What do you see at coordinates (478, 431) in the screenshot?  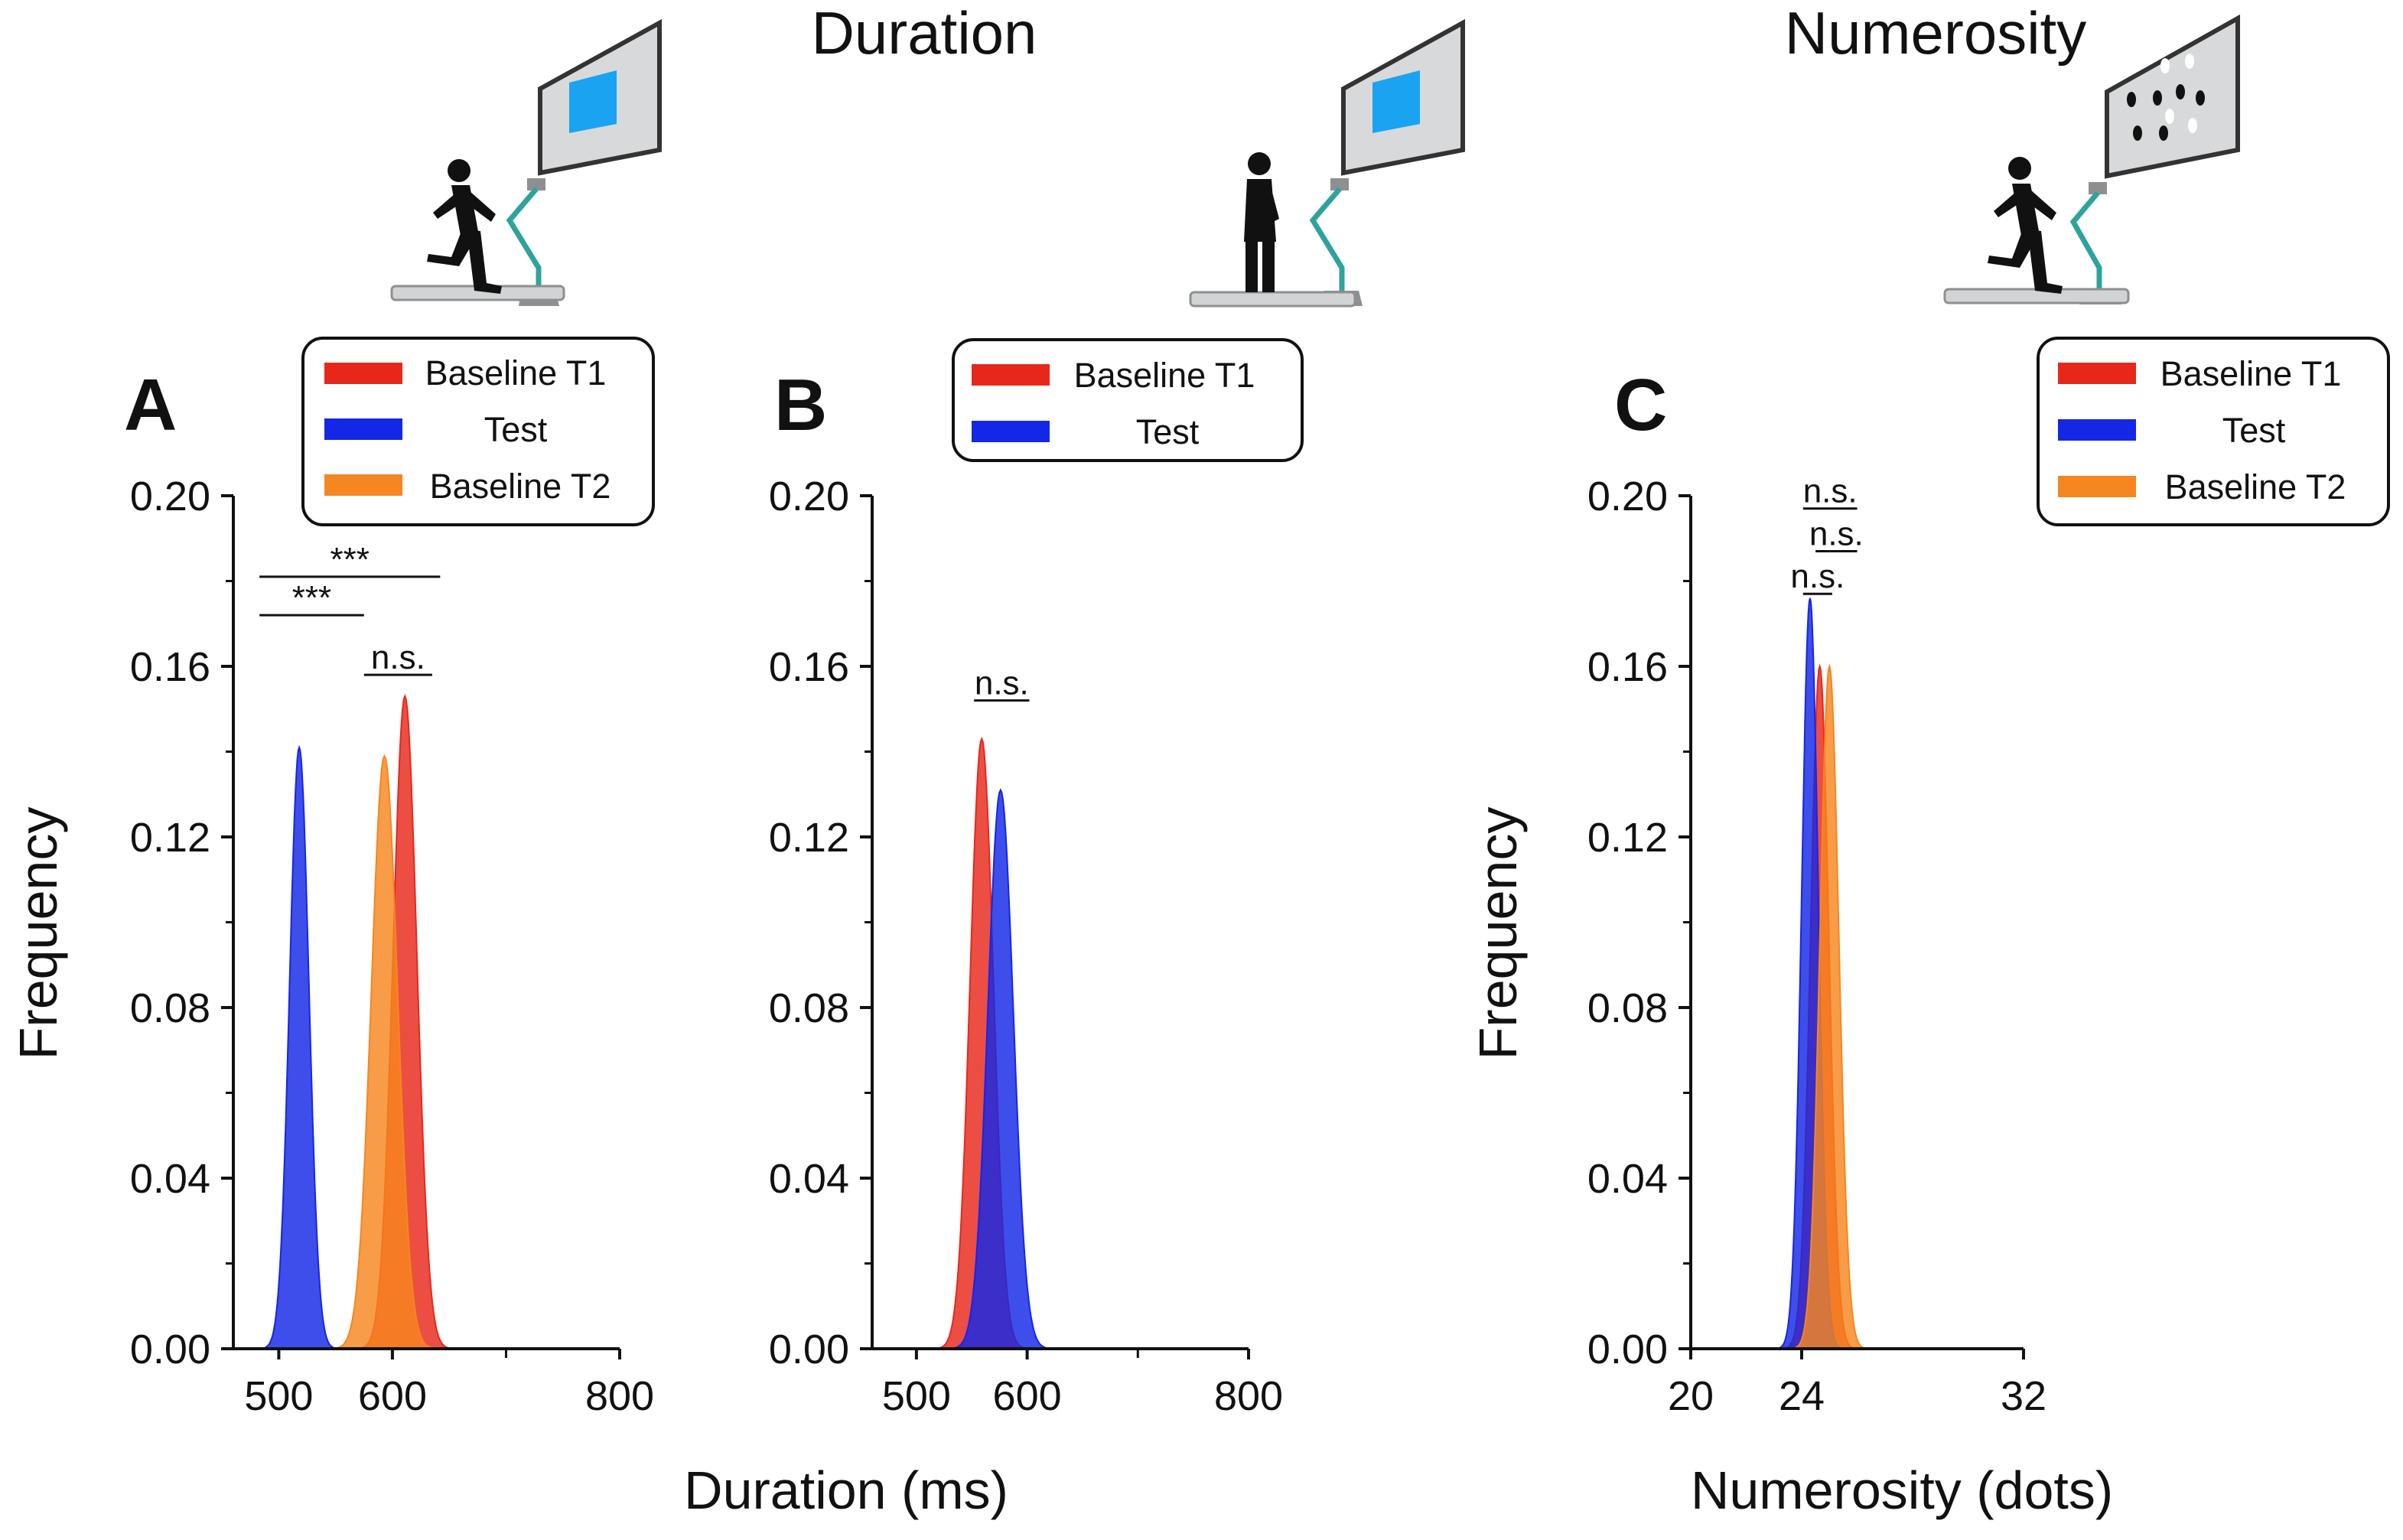 I see `legend-a: Baseline T1 Test Baseline T2` at bounding box center [478, 431].